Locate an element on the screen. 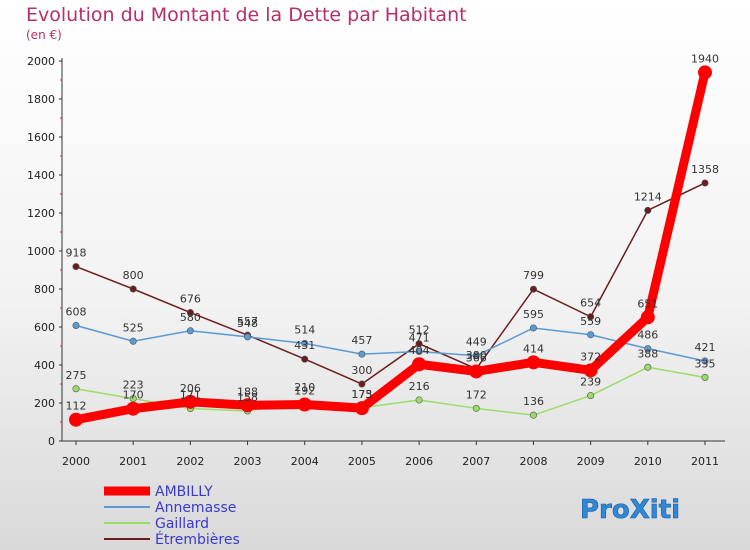  legend-label: Gaillard is located at coordinates (182, 524).